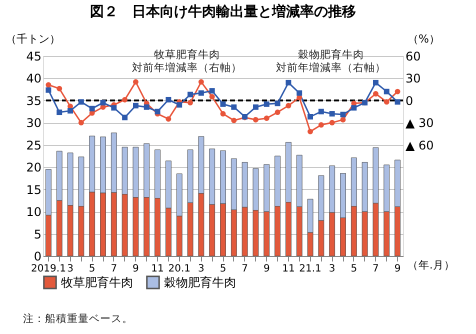 The image size is (476, 334). I want to click on text: 注：船積重量ベース。, so click(78, 318).